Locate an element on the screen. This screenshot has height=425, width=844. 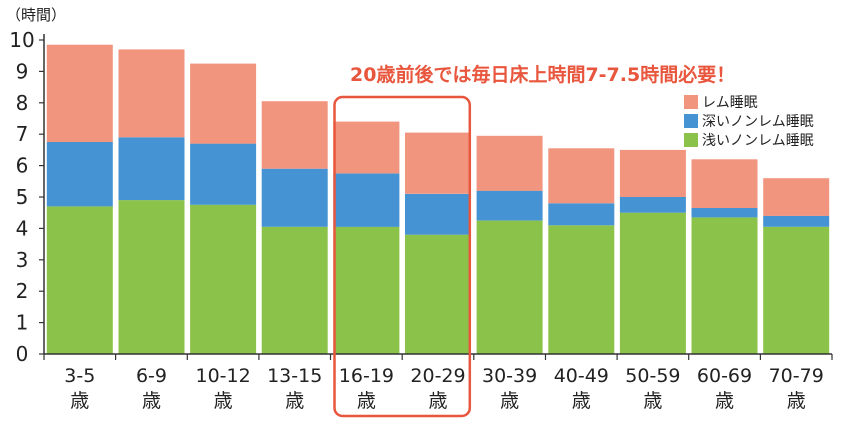
y-tick-label-4: 4 is located at coordinates (22, 228).